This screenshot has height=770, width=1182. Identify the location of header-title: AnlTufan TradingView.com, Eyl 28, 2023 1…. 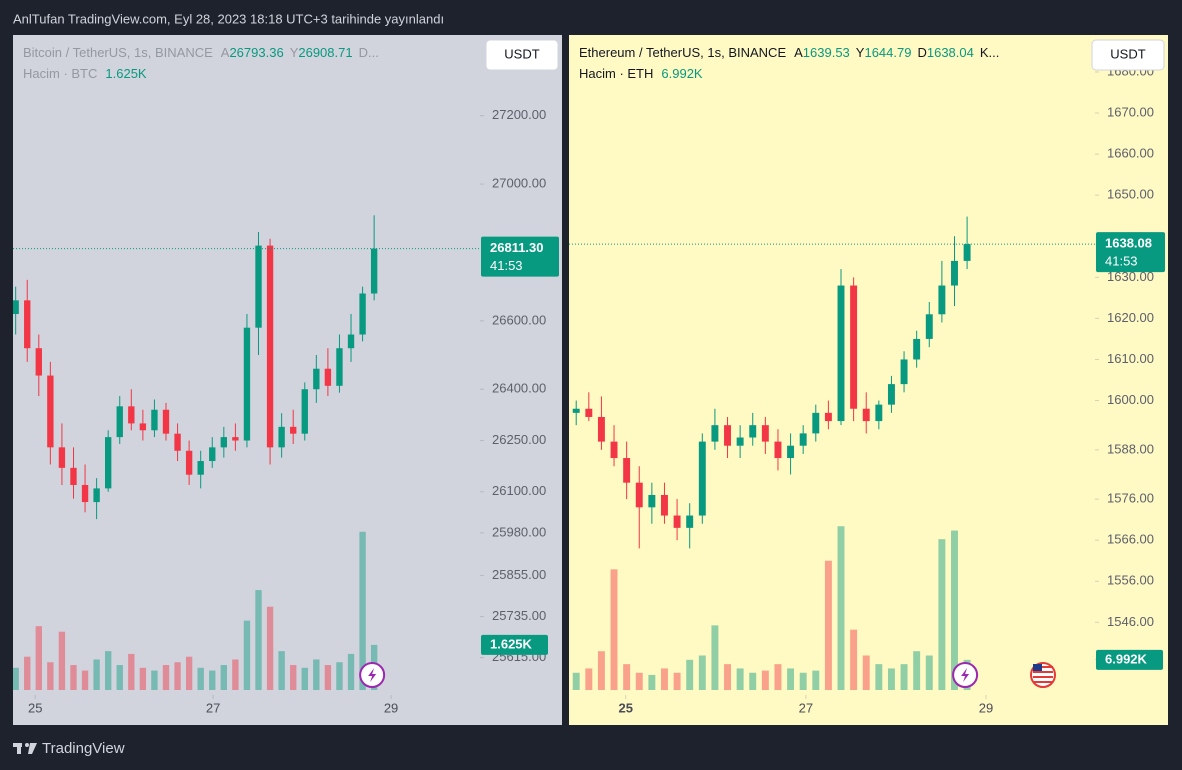
(228, 18).